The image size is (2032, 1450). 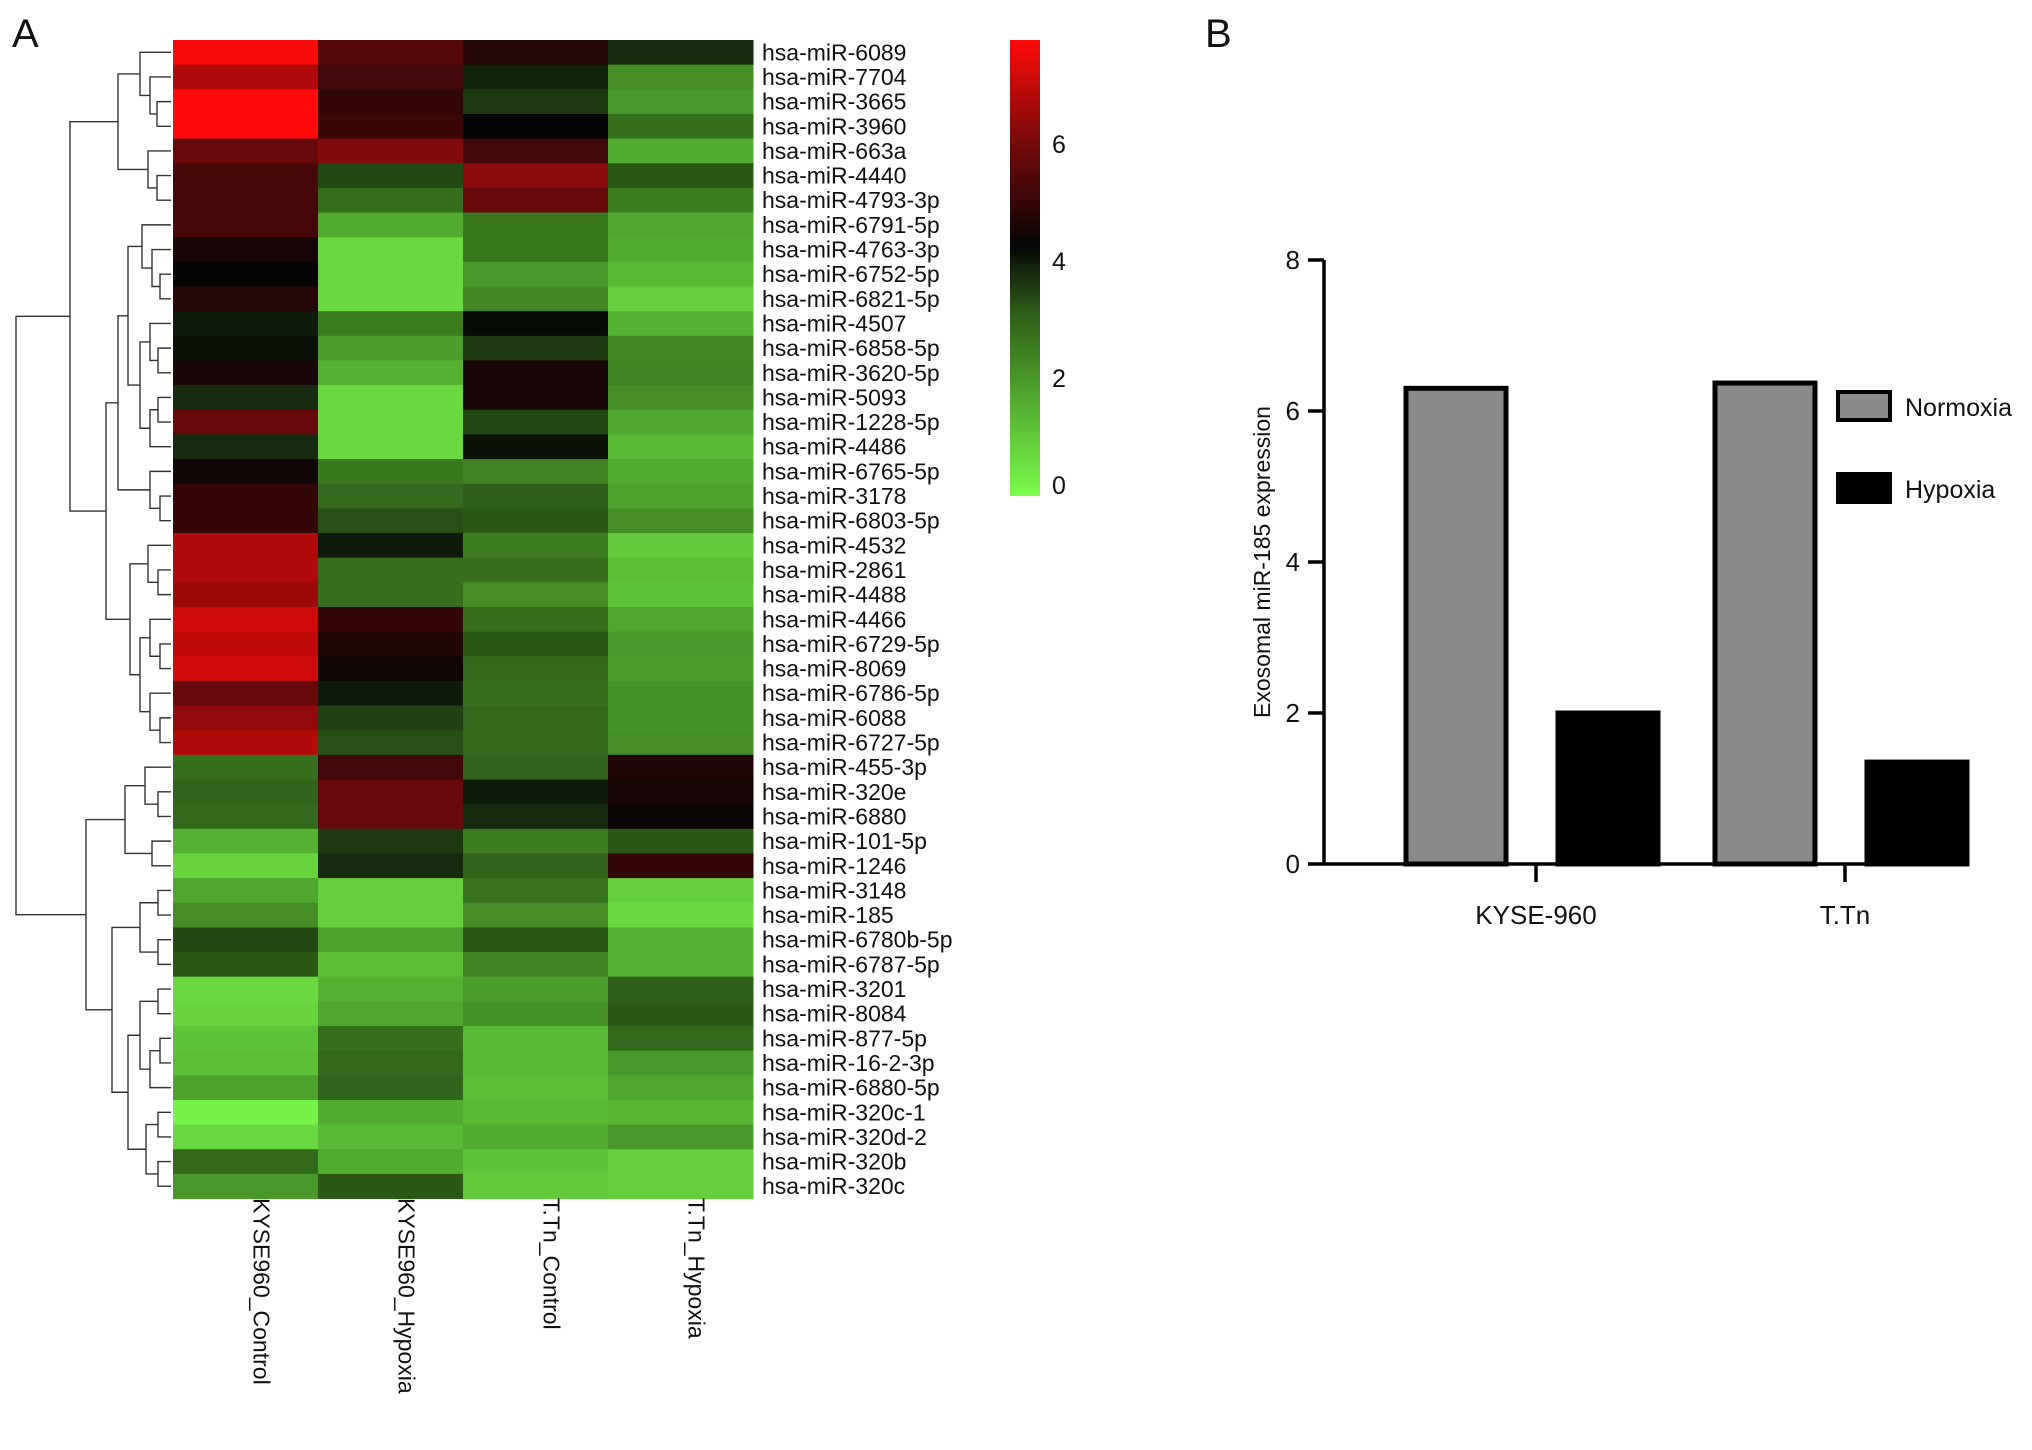 What do you see at coordinates (834, 890) in the screenshot?
I see `row-label: hsa-miR-3148` at bounding box center [834, 890].